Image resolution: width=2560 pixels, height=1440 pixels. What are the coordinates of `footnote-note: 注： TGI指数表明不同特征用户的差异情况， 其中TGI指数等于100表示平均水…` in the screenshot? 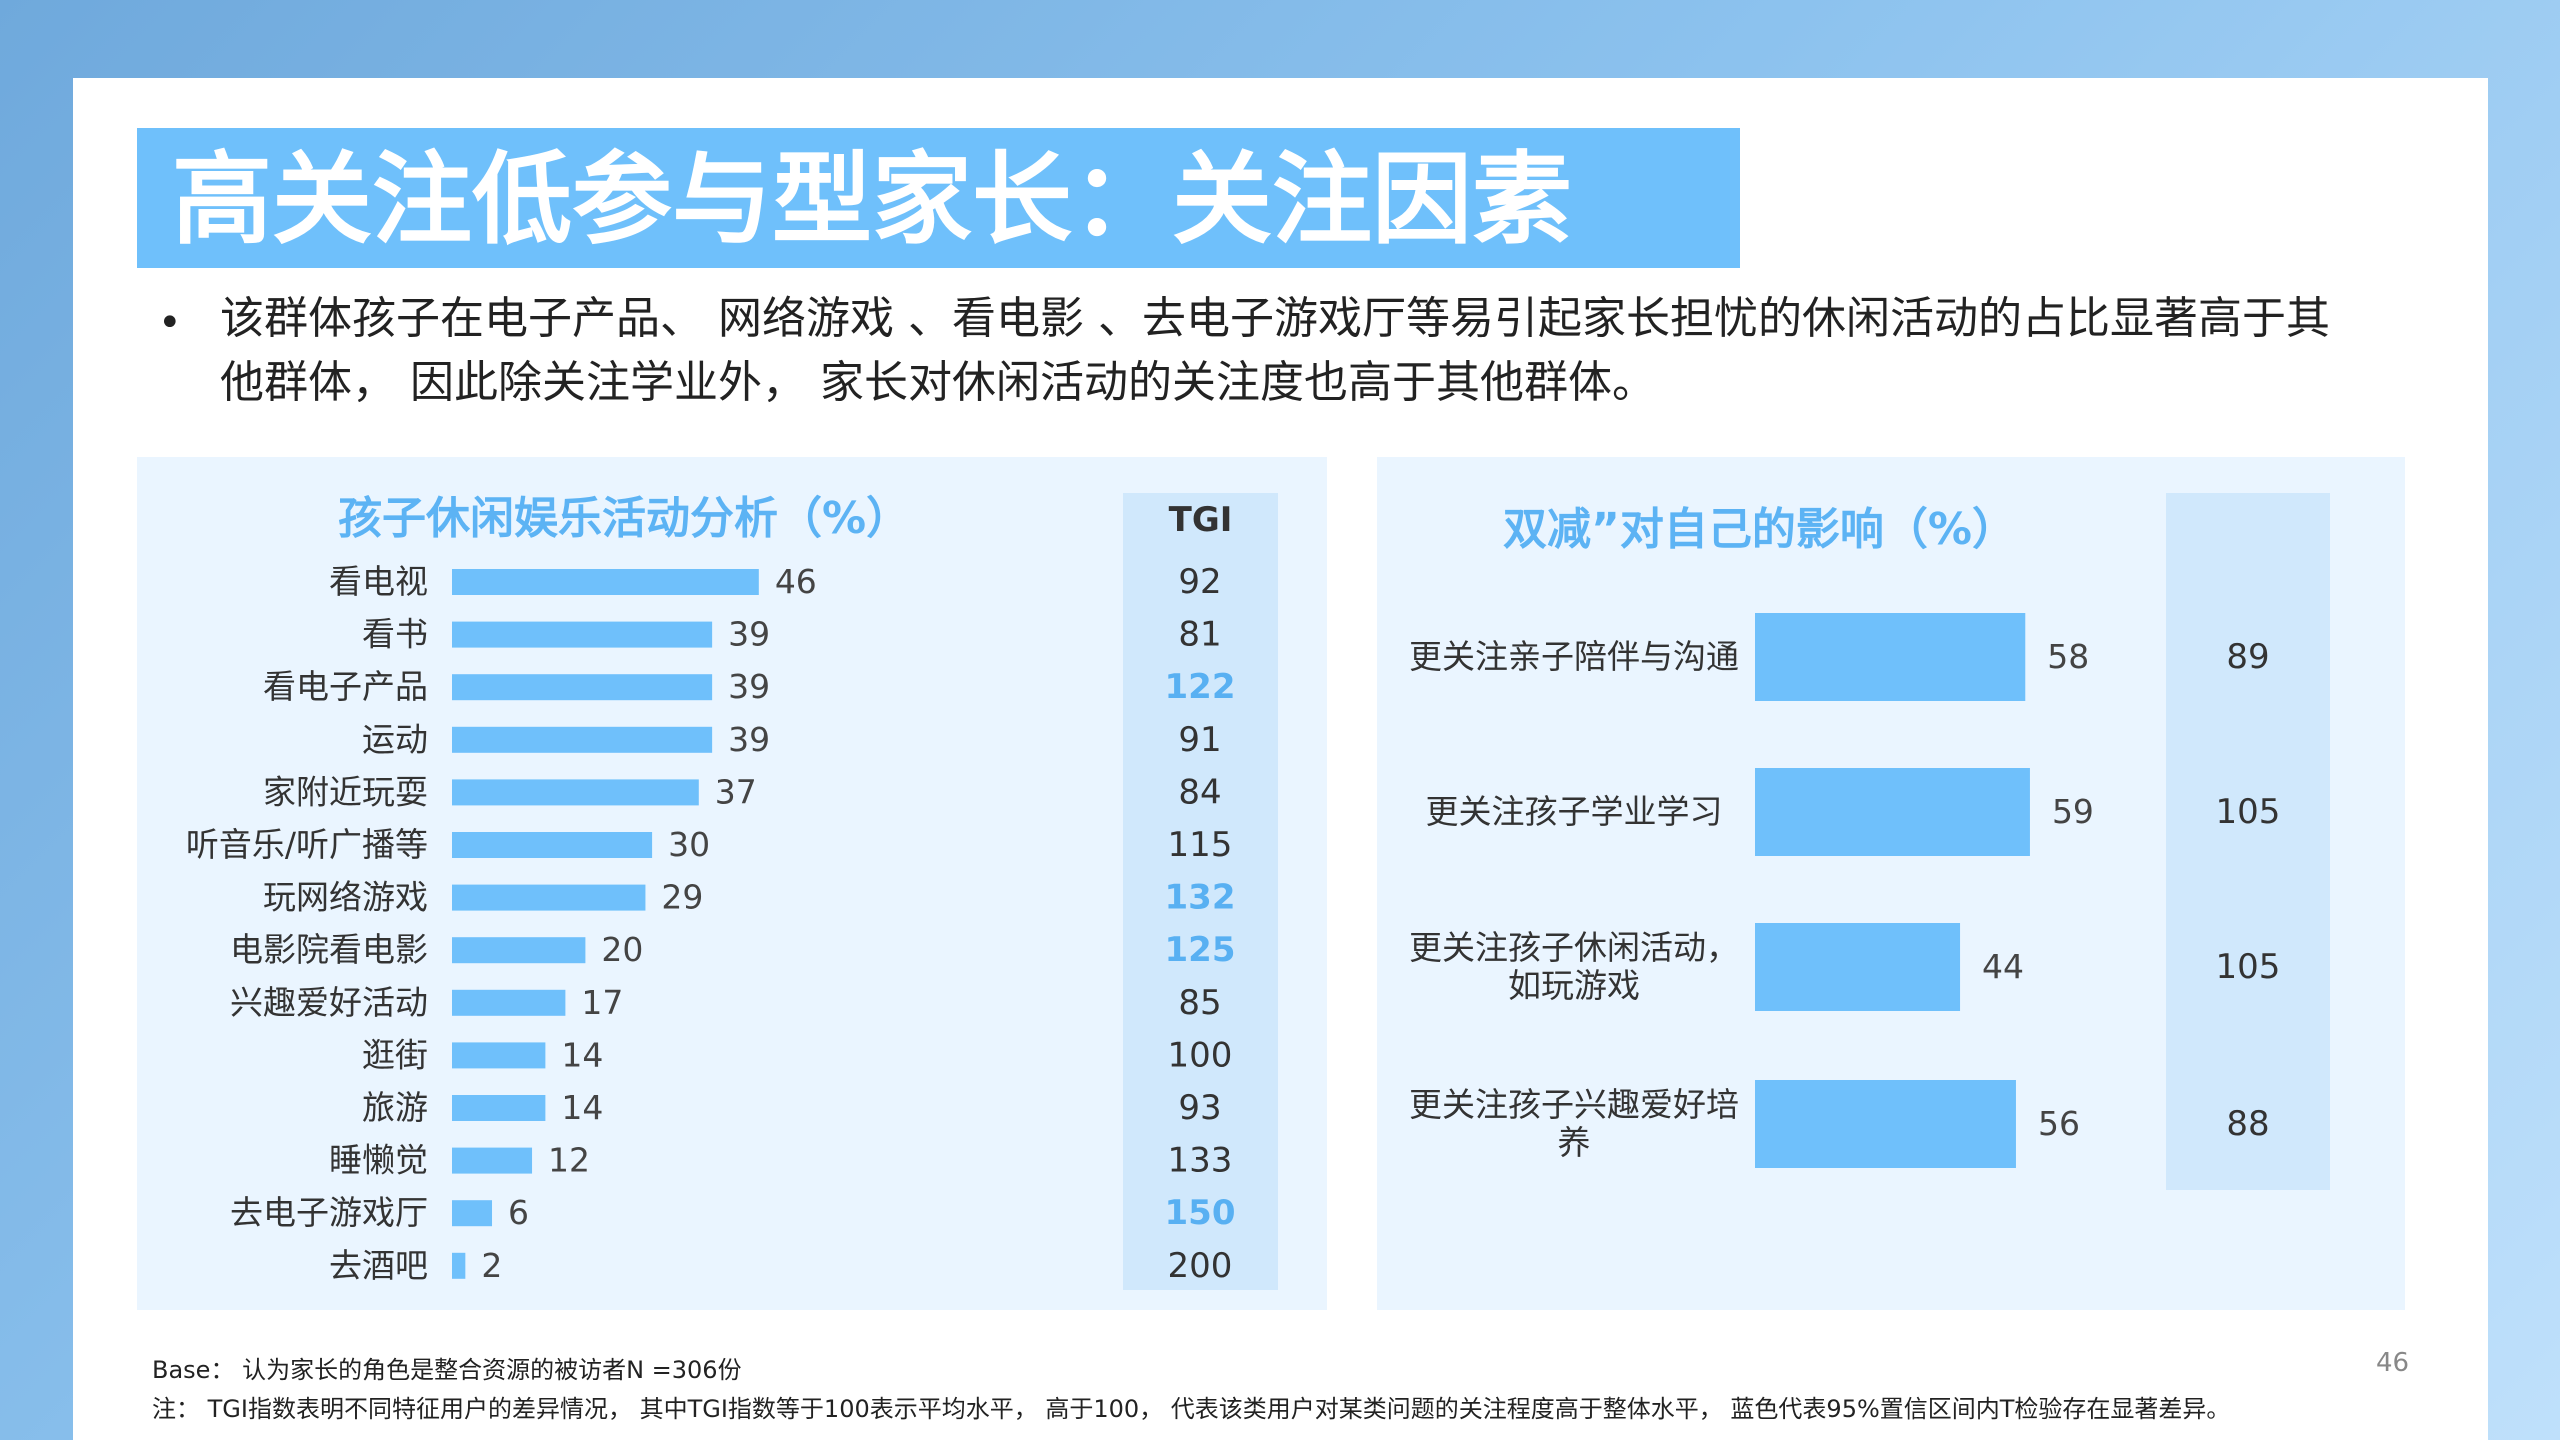 It's located at (1191, 1409).